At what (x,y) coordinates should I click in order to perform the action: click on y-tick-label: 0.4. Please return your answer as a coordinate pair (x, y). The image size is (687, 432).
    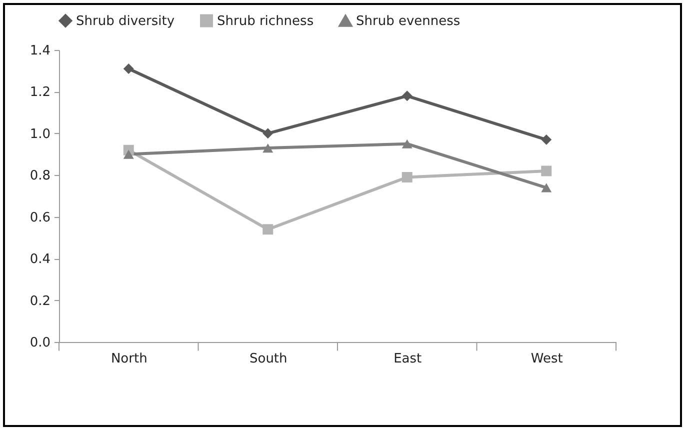
    Looking at the image, I should click on (40, 260).